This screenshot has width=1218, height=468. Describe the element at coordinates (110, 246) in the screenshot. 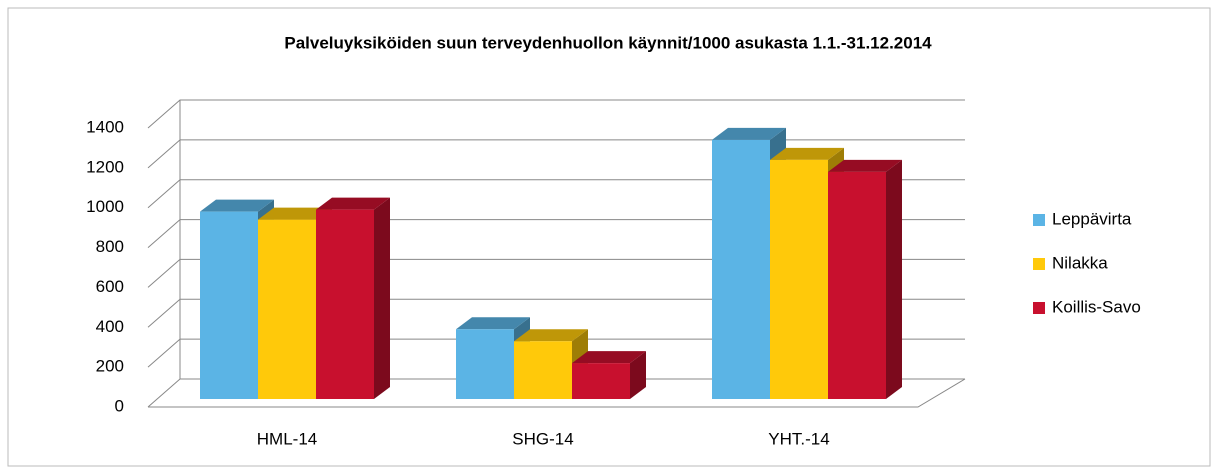

I see `y-tick-label: 800` at that location.